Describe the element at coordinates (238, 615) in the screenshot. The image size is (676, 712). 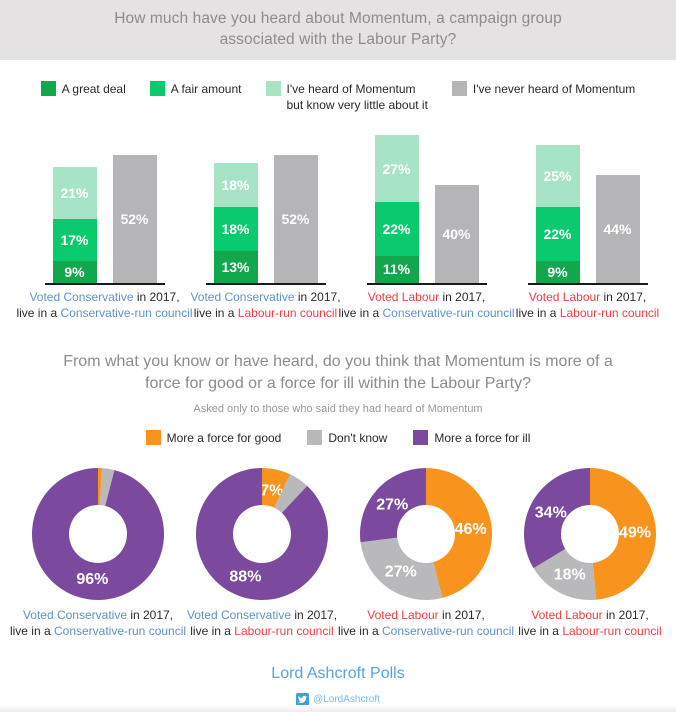
I see `group-label-part: Voted Conservative` at that location.